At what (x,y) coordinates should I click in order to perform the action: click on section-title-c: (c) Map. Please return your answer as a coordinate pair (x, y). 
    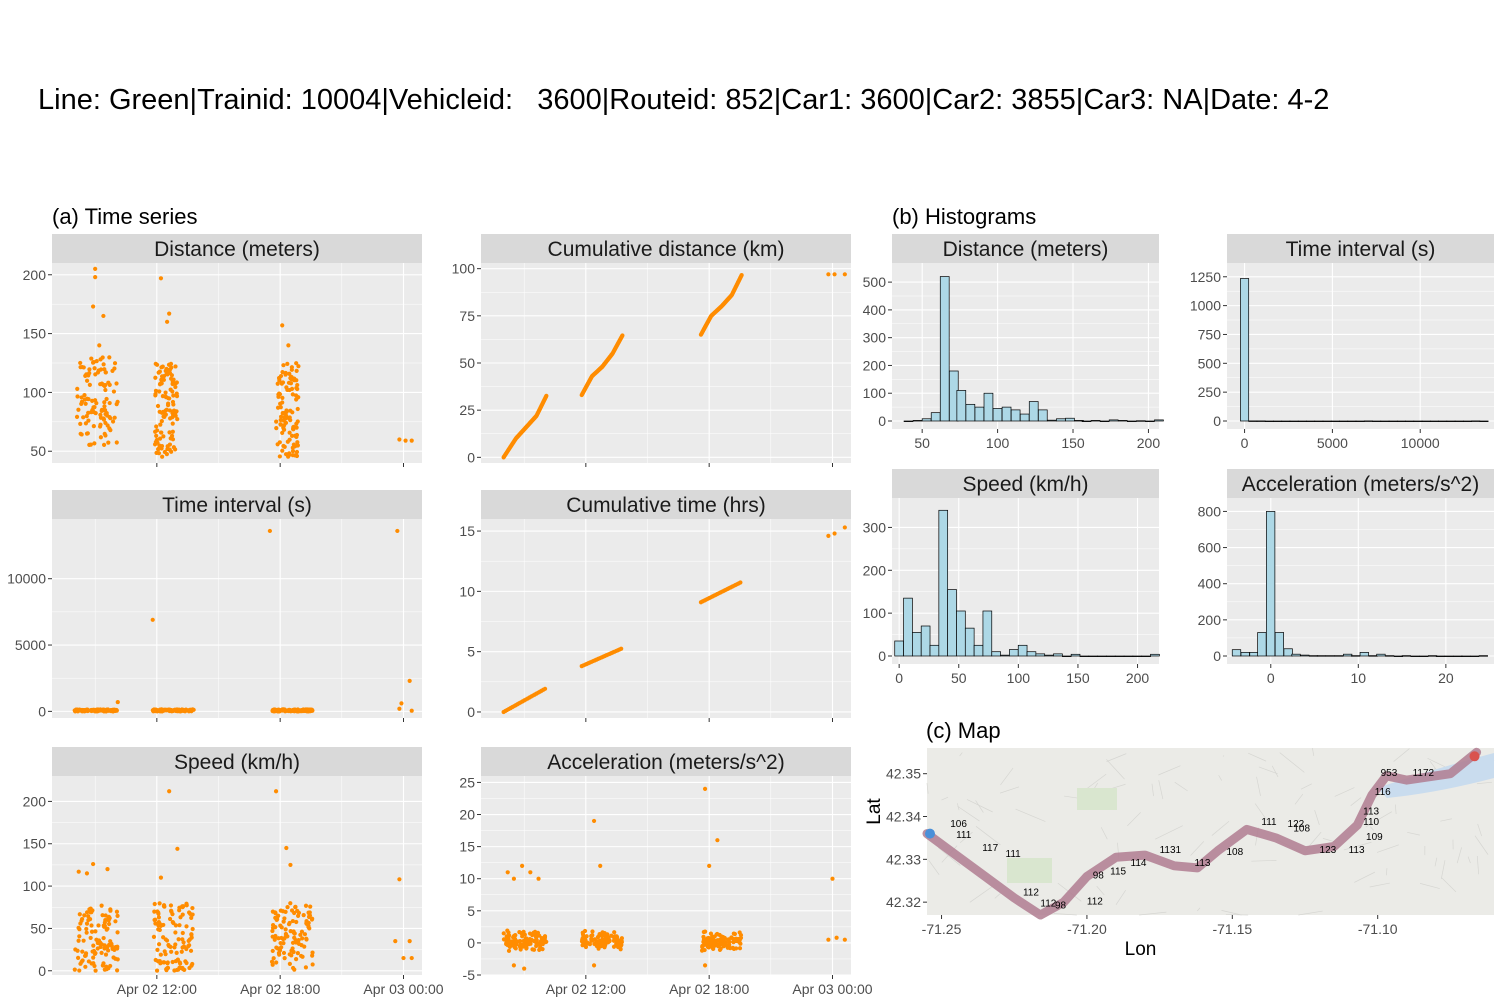
    Looking at the image, I should click on (963, 730).